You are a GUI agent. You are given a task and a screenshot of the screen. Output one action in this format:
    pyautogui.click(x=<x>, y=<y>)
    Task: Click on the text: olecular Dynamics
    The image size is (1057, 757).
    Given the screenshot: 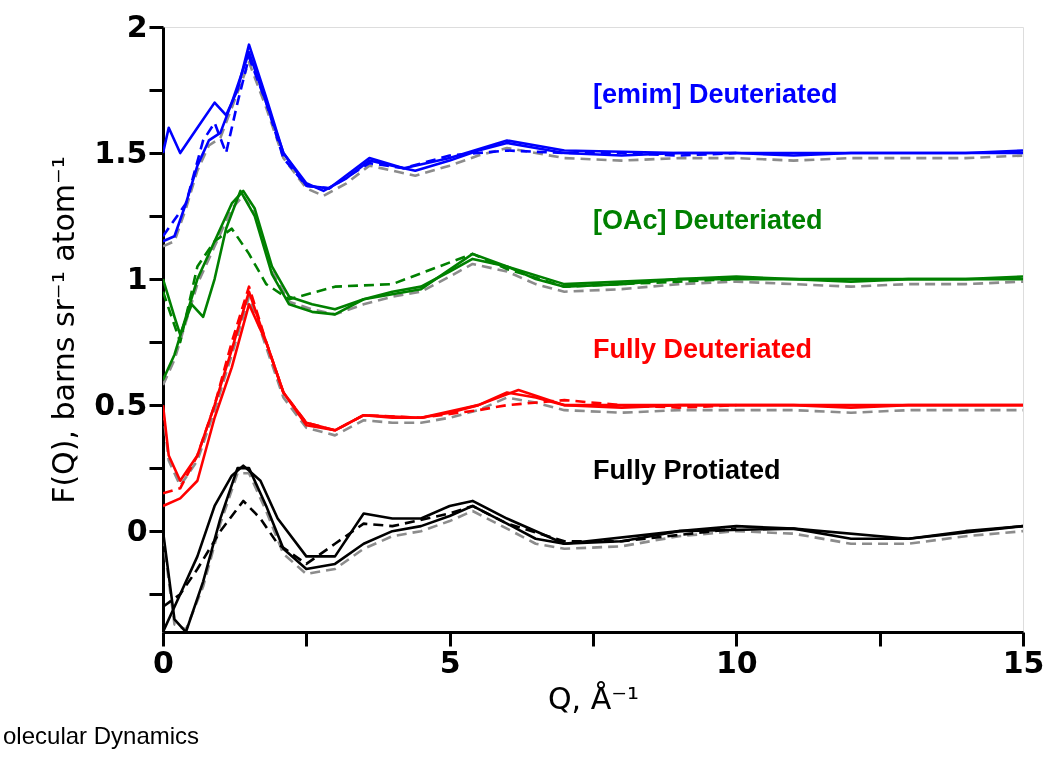 What is the action you would take?
    pyautogui.click(x=101, y=735)
    